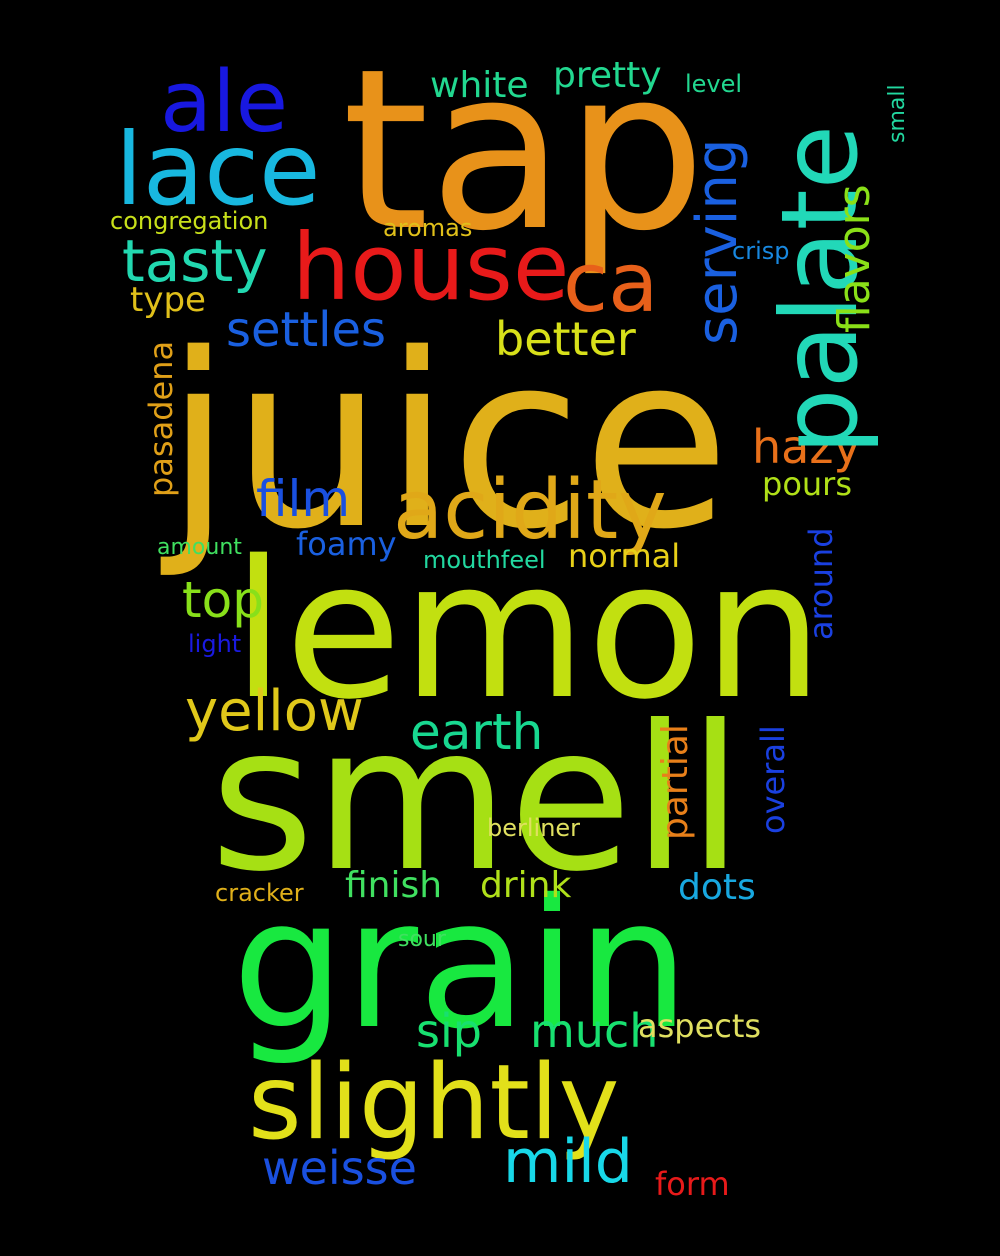  Describe the element at coordinates (594, 1031) in the screenshot. I see `word-much: much` at that location.